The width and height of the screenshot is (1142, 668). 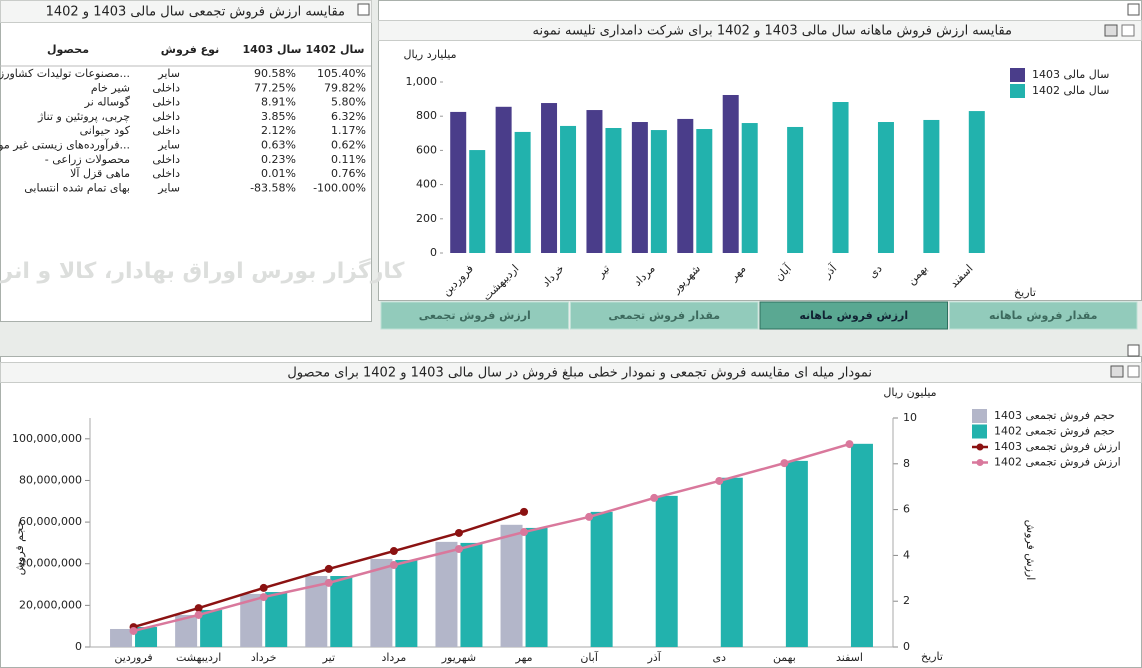 I want to click on table-header: سال 1403, so click(x=272, y=49).